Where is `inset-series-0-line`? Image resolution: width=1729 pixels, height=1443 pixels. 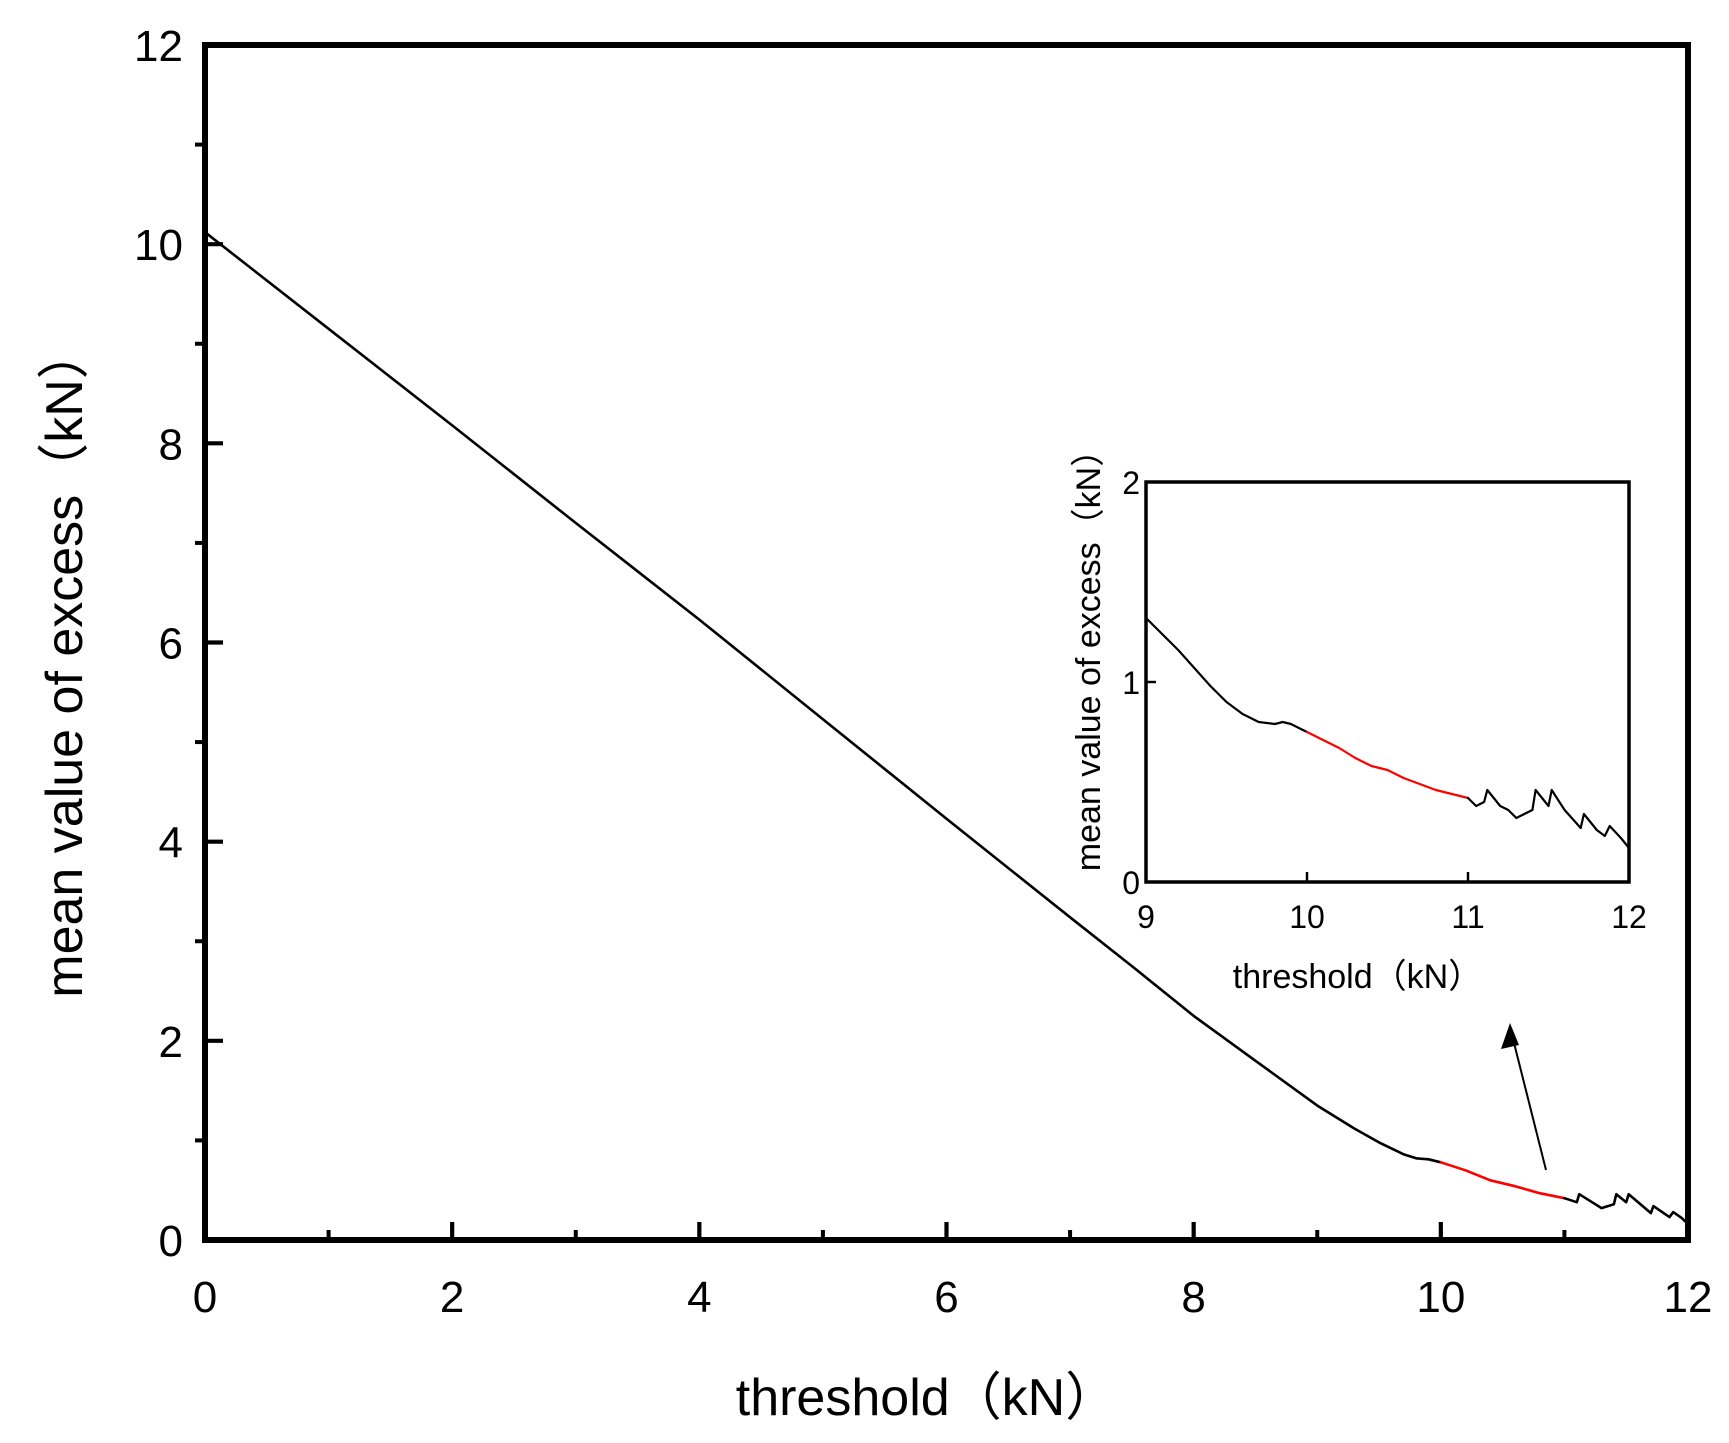 inset-series-0-line is located at coordinates (1226, 675).